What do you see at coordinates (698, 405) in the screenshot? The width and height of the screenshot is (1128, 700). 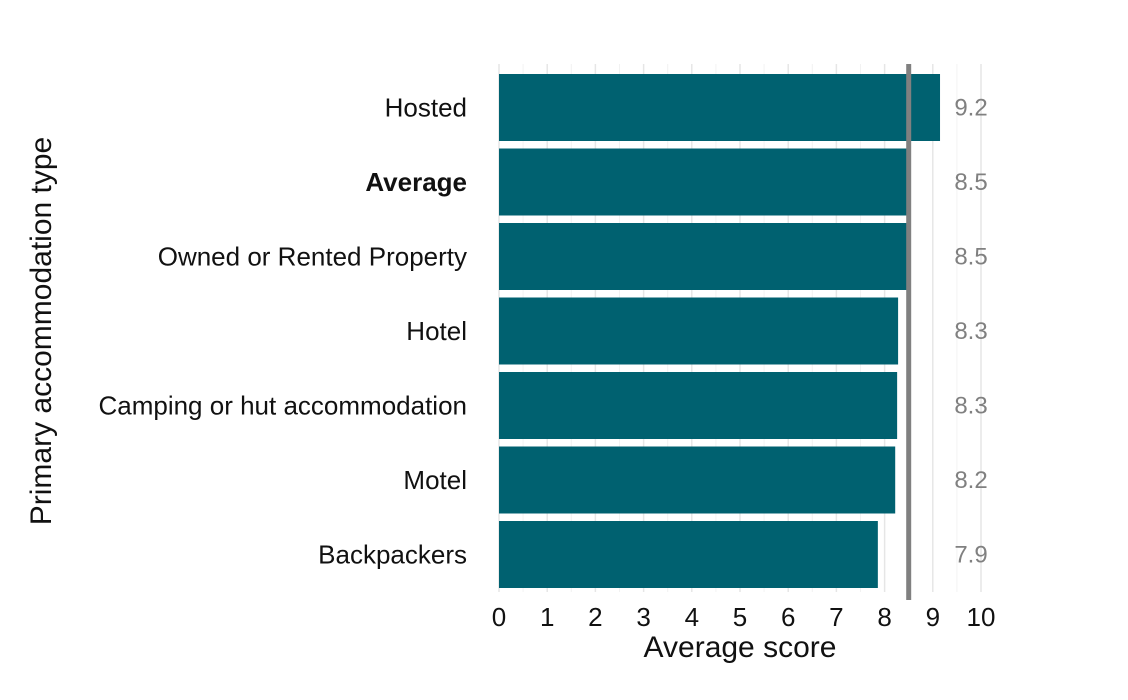 I see `bar-camping-or-hut-accommodation` at bounding box center [698, 405].